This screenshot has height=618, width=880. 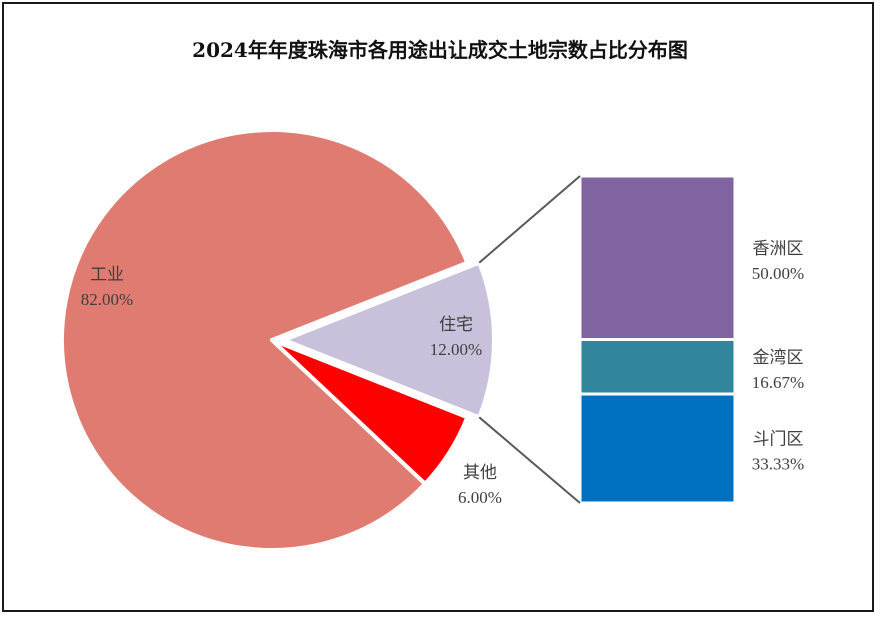 I want to click on breakdown-bar-layer, so click(x=657, y=339).